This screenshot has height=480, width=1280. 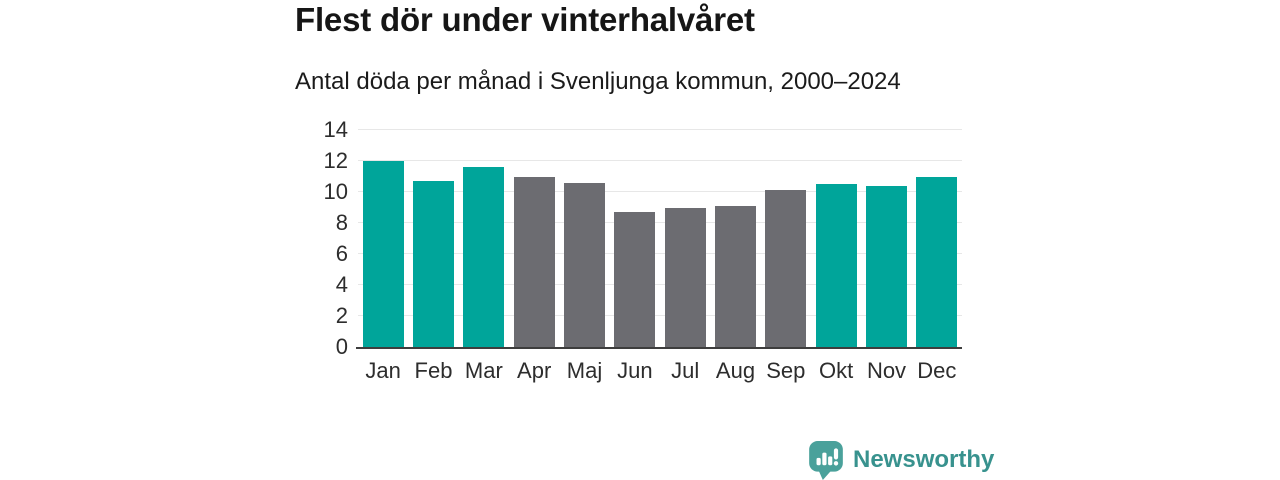 I want to click on bar-jul, so click(x=685, y=277).